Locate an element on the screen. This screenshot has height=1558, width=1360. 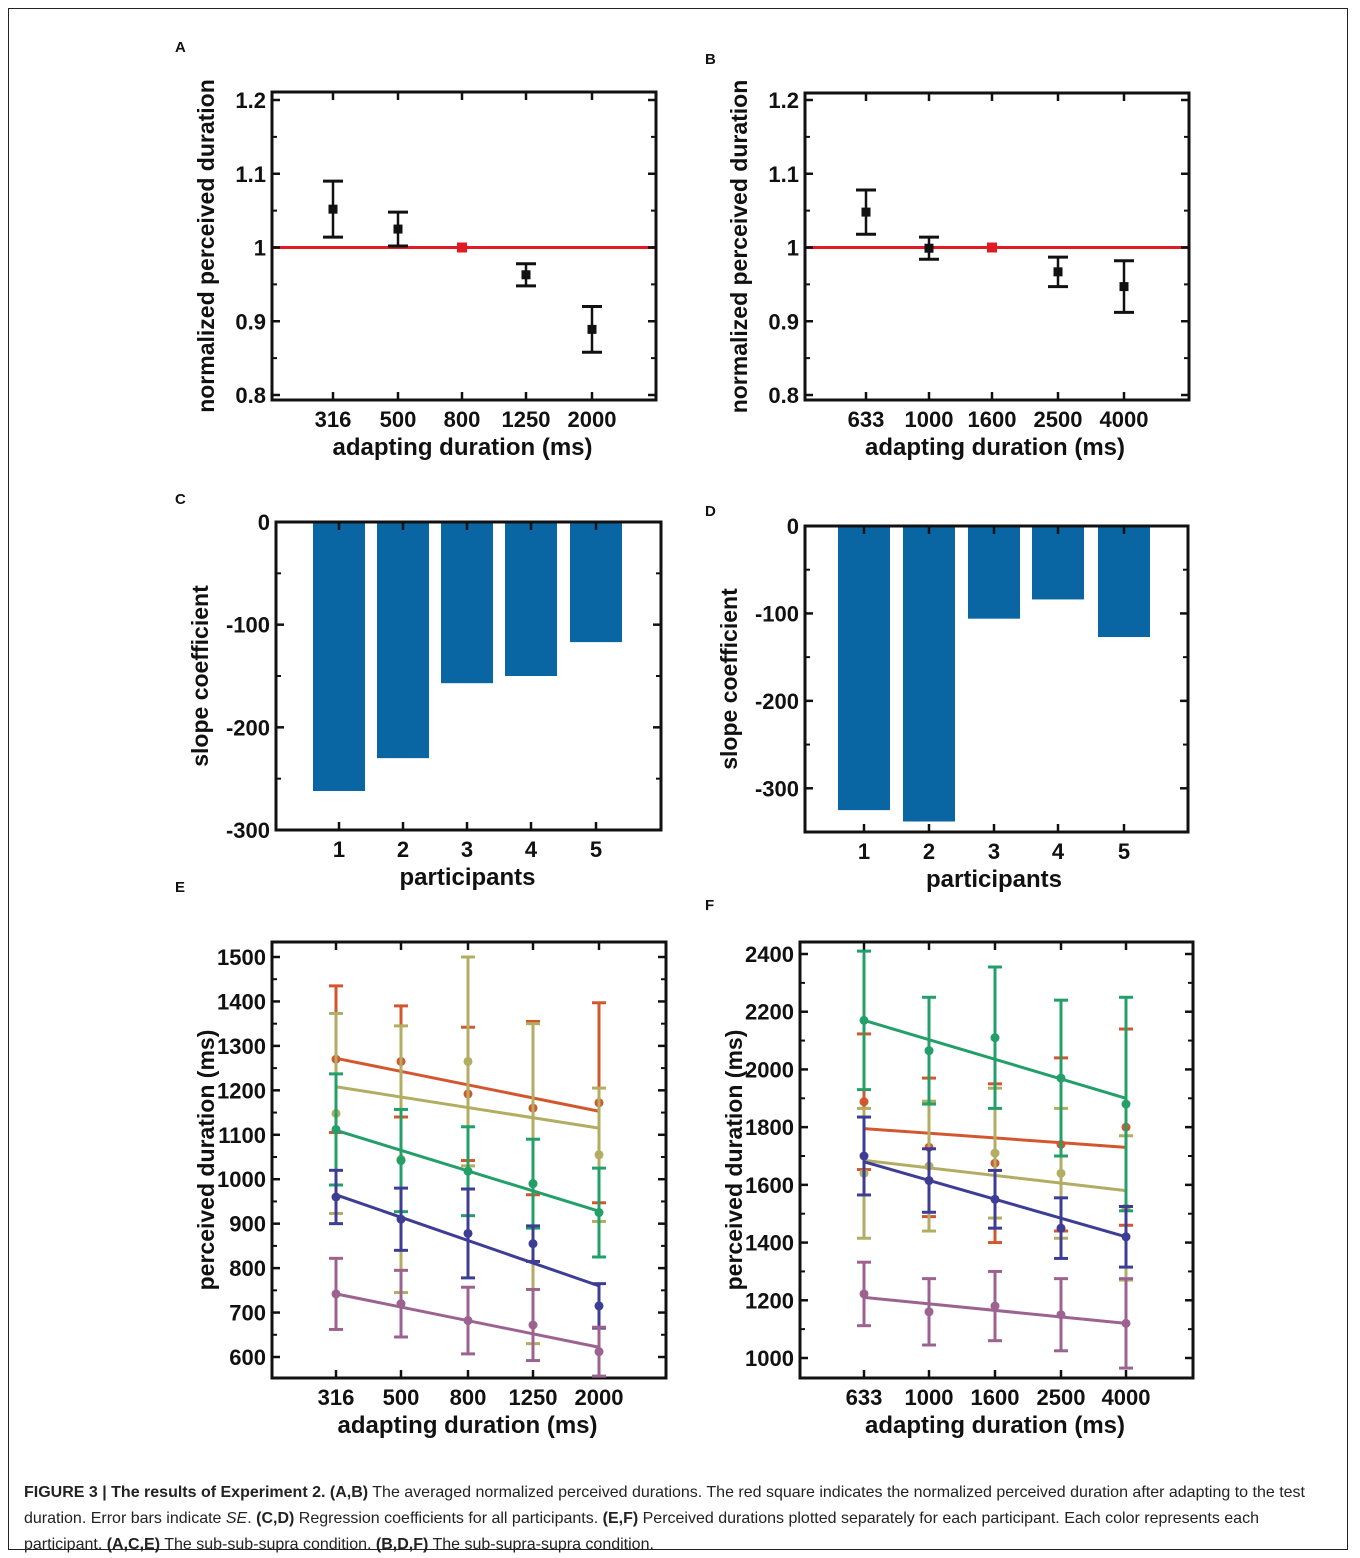
ytick-label-e: 1300 is located at coordinates (241, 1046).